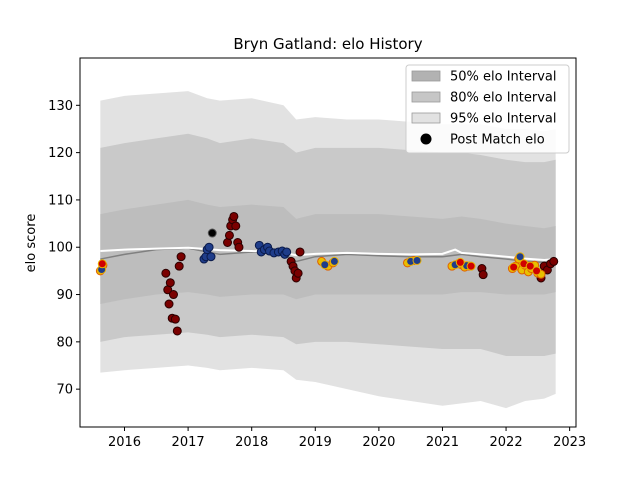 This screenshot has width=640, height=480. Describe the element at coordinates (64, 295) in the screenshot. I see `y-tick-label: 90` at that location.